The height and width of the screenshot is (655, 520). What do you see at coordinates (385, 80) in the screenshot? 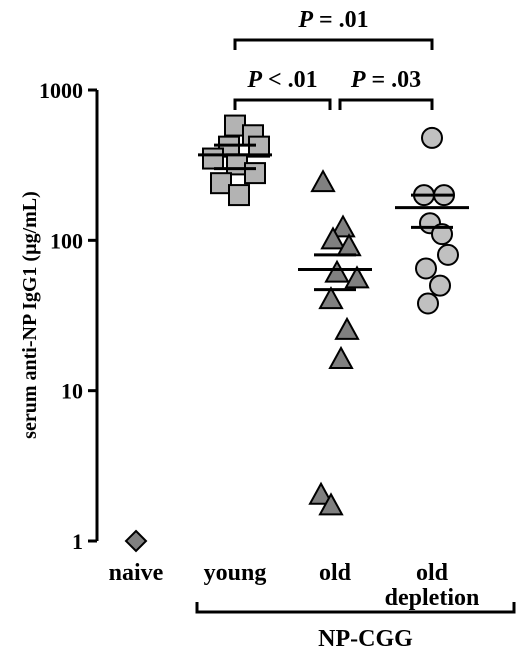
I see `p-value-label: P = .03` at bounding box center [385, 80].